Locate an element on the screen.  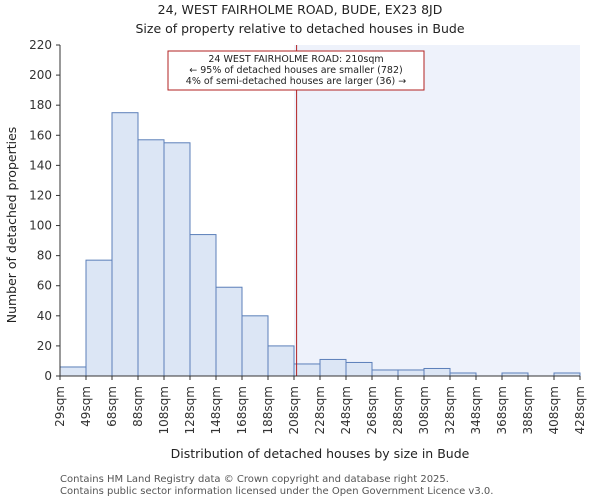
bar-308sqm is located at coordinates (437, 372).